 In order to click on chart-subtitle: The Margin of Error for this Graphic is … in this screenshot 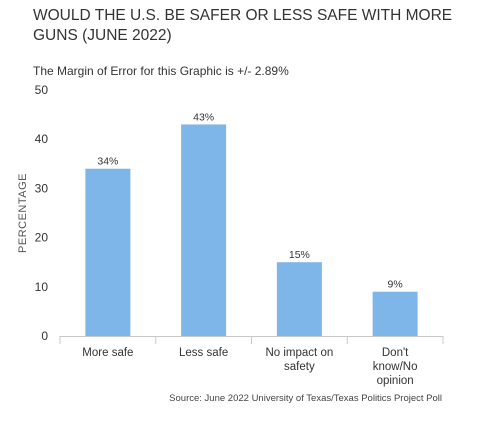, I will do `click(161, 71)`.